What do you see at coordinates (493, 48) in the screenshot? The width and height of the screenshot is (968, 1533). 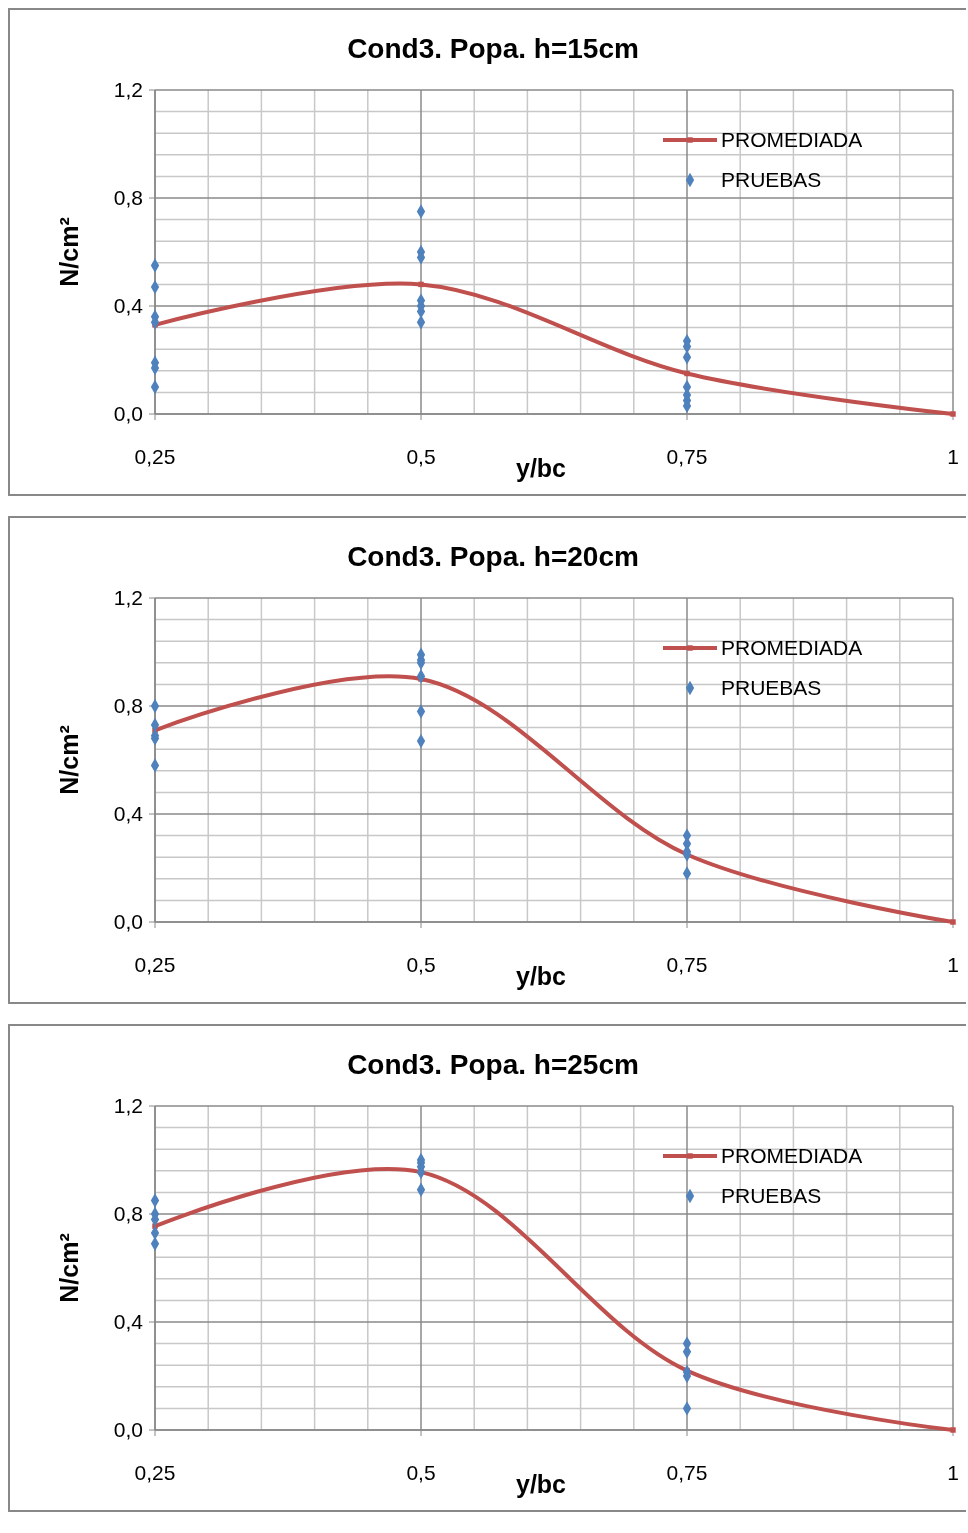 I see `chart-title: Cond3. Popa. h=15cm` at bounding box center [493, 48].